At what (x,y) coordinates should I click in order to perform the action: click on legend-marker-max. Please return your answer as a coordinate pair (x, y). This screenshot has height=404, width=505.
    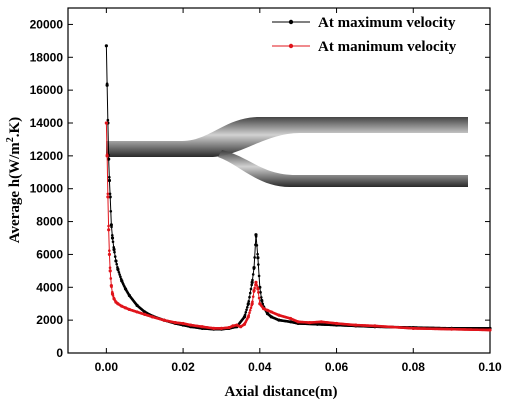
    Looking at the image, I should click on (291, 22).